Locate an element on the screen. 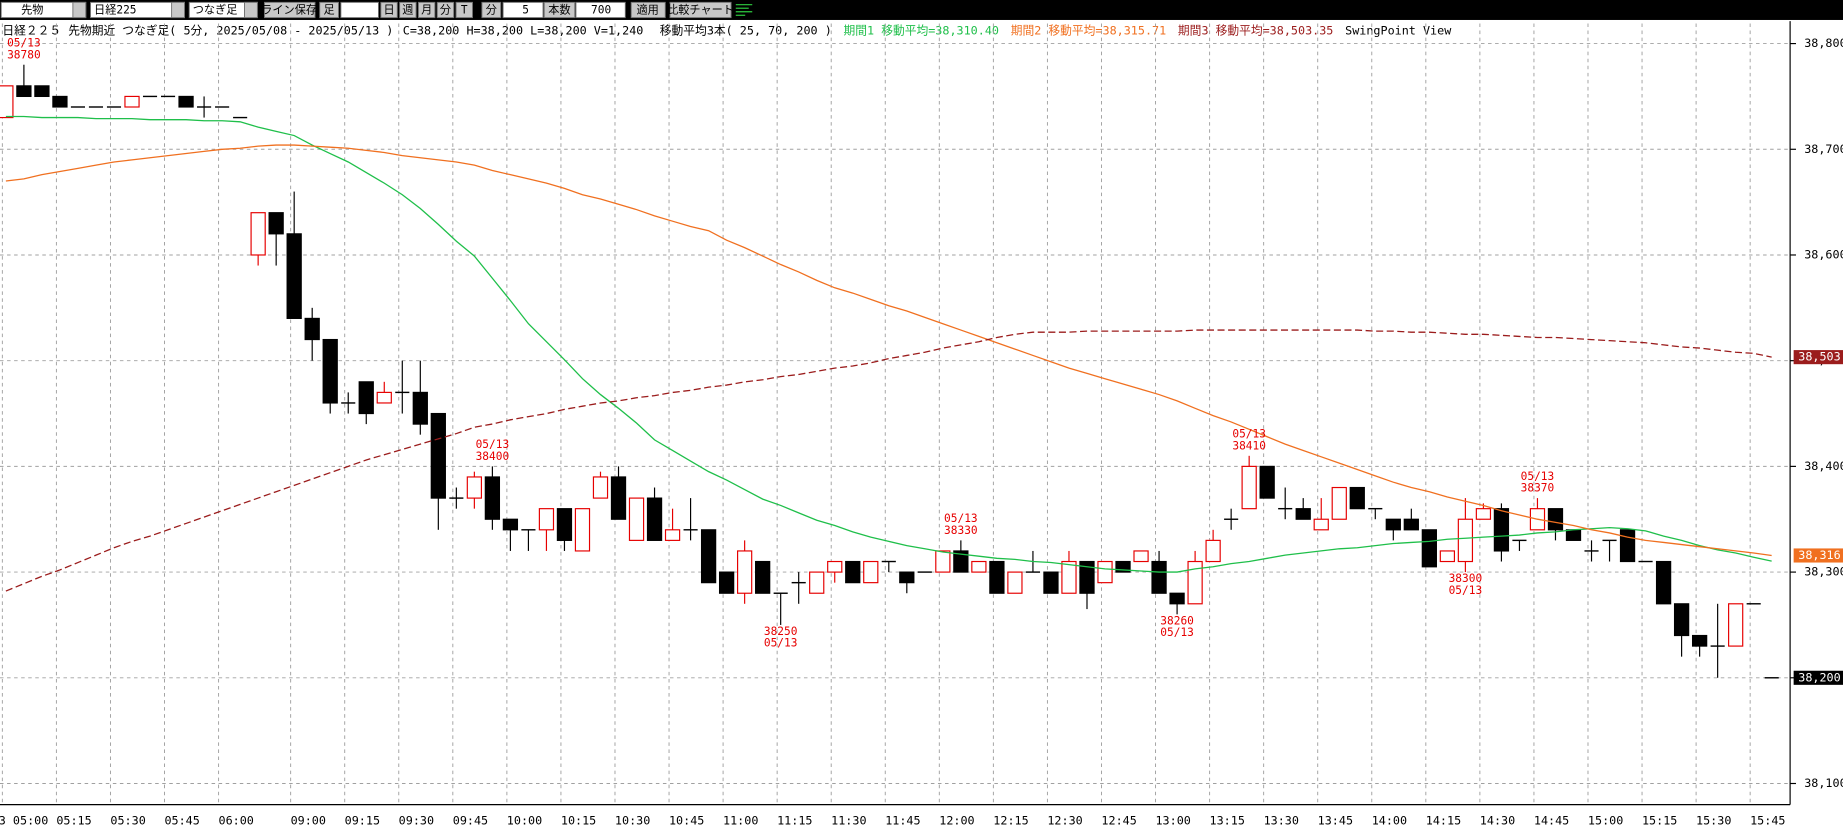 This screenshot has width=1843, height=834. x-tick-label: 15:45 is located at coordinates (1767, 821).